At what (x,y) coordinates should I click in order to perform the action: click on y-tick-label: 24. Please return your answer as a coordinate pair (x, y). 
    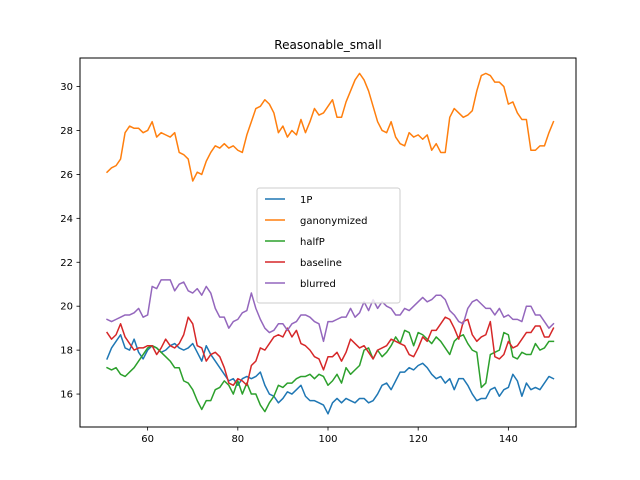
    Looking at the image, I should click on (66, 219).